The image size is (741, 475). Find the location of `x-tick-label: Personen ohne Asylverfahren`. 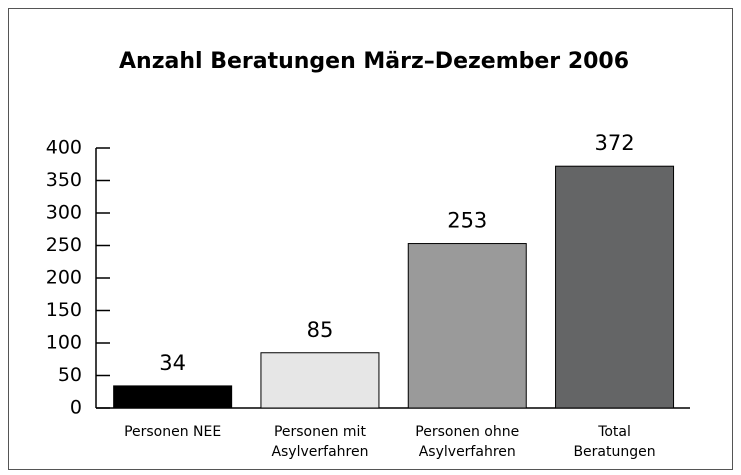

x-tick-label: Personen ohne Asylverfahren is located at coordinates (467, 442).